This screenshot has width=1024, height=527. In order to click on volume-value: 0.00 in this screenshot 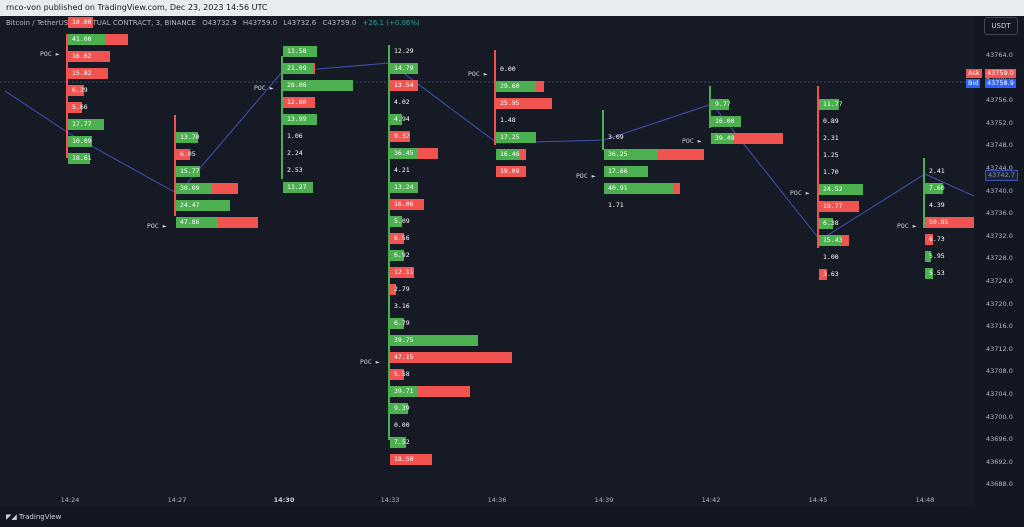, I will do `click(402, 425)`.